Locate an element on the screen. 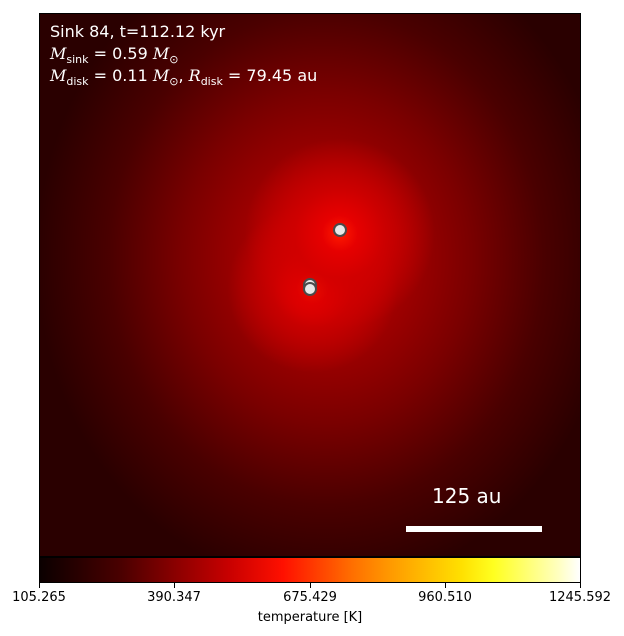  sink-mass-unit-symbol: M is located at coordinates (161, 53).